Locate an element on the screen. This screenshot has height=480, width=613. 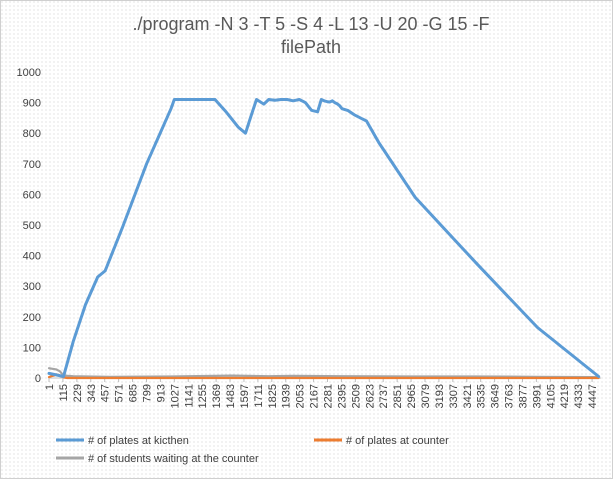
x-tick-label: 229 is located at coordinates (78, 393).